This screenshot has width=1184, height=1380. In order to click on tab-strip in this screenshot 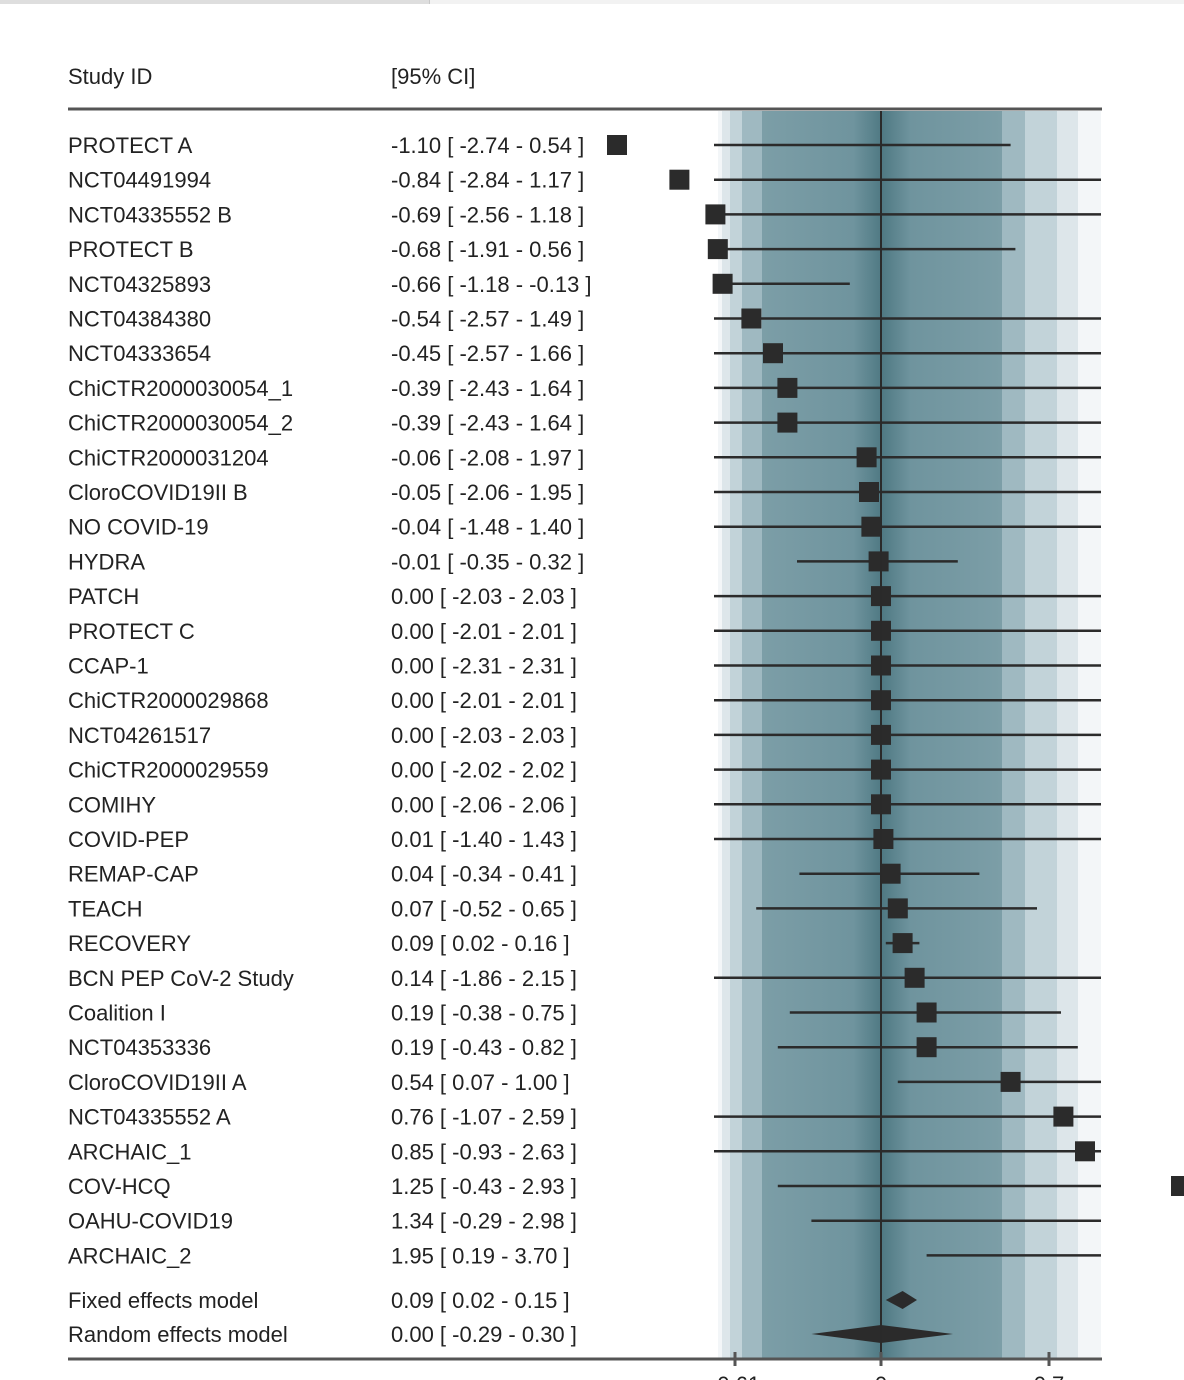, I will do `click(215, 2)`.